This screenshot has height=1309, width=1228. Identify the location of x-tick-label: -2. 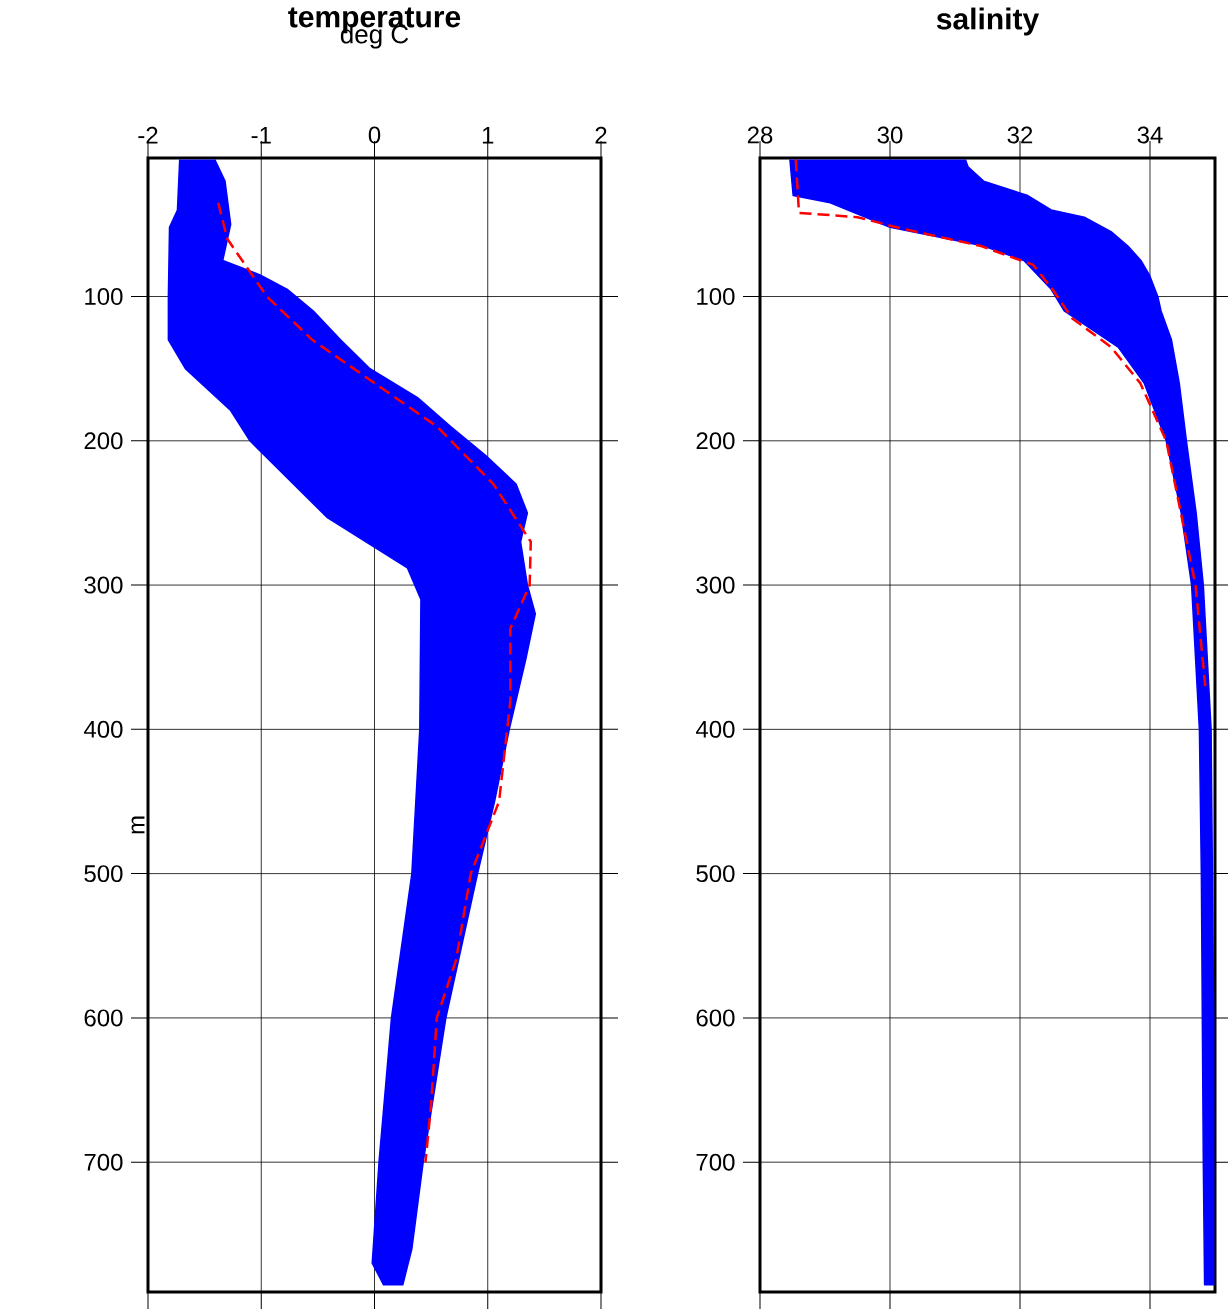
(148, 135).